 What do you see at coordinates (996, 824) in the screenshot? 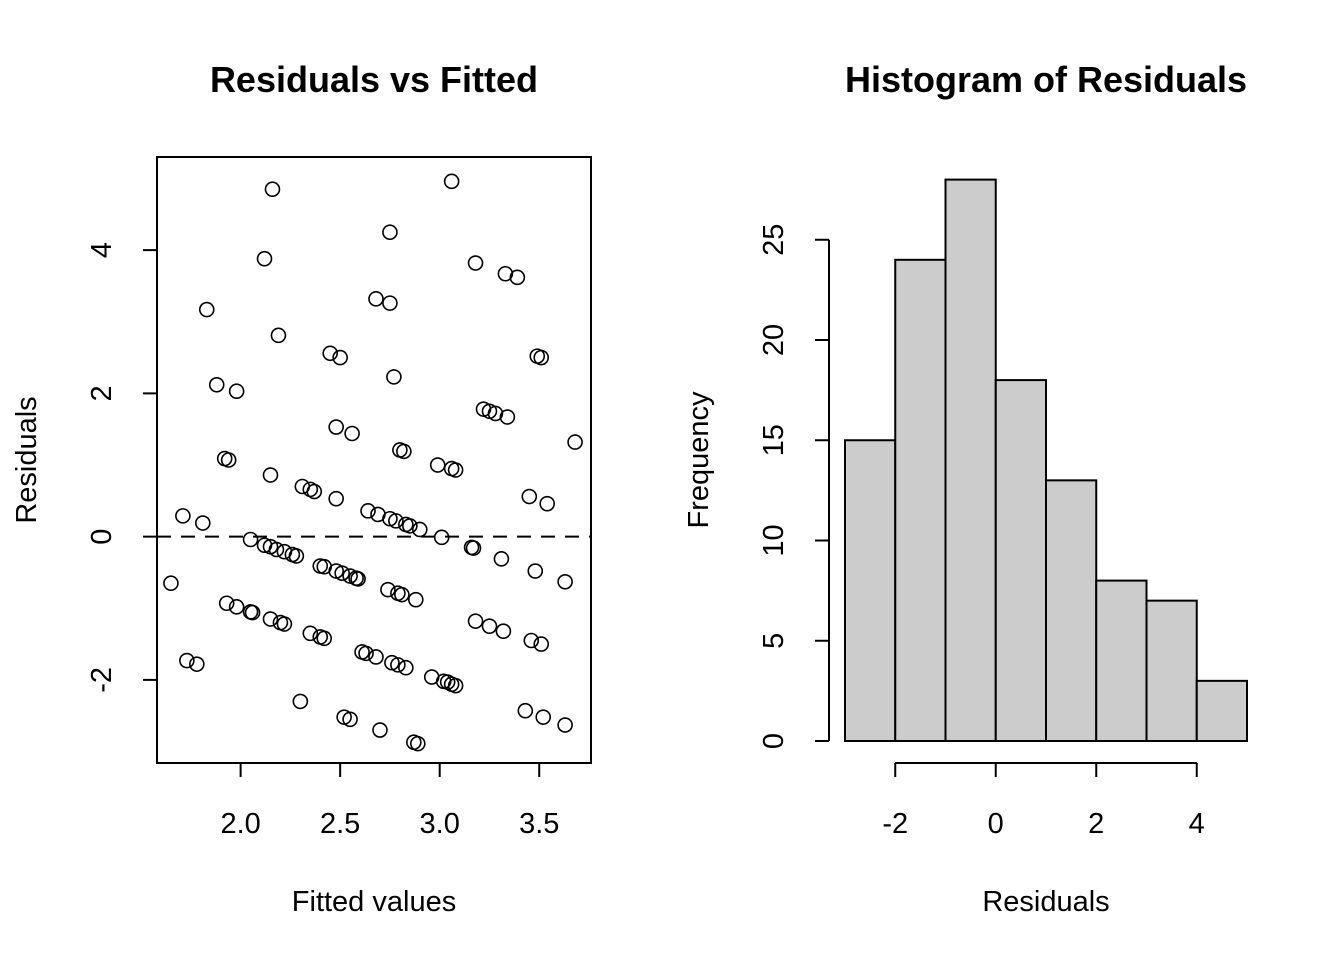
I see `x-tick-label: 0` at bounding box center [996, 824].